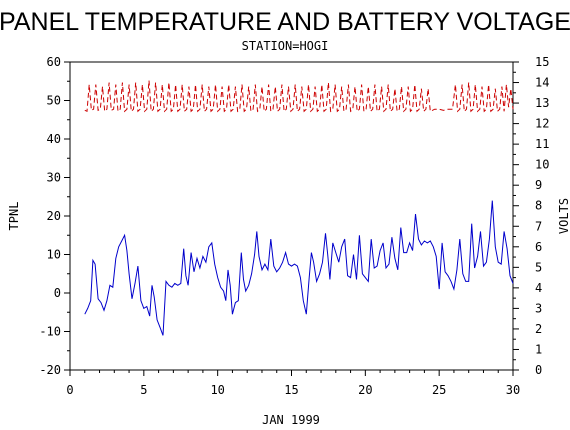 The height and width of the screenshot is (430, 570). What do you see at coordinates (143, 390) in the screenshot?
I see `x-tick-label: 5` at bounding box center [143, 390].